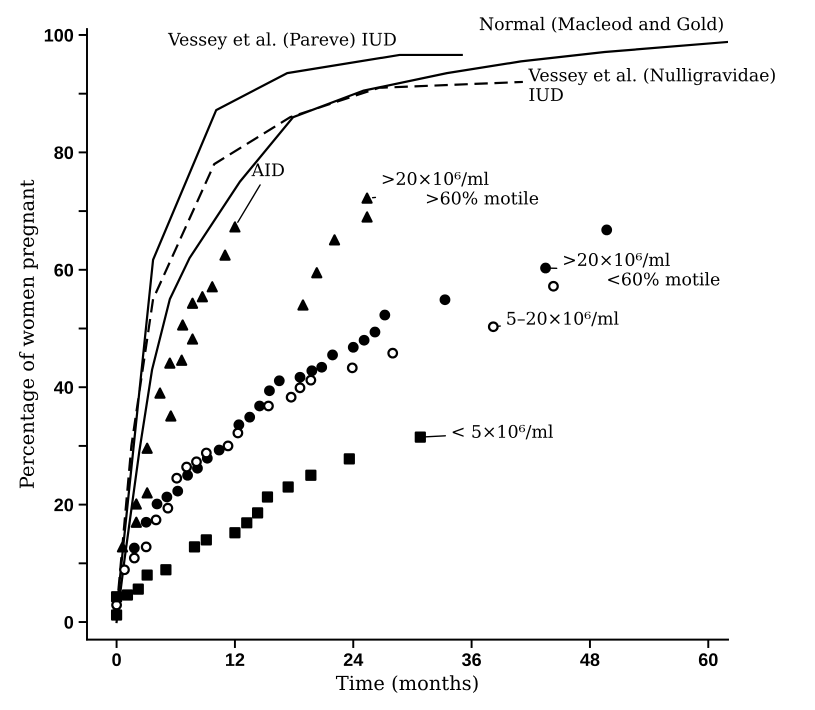 The width and height of the screenshot is (815, 710). Describe the element at coordinates (28, 334) in the screenshot. I see `y-axis-title: Percentage of women pregnant` at that location.